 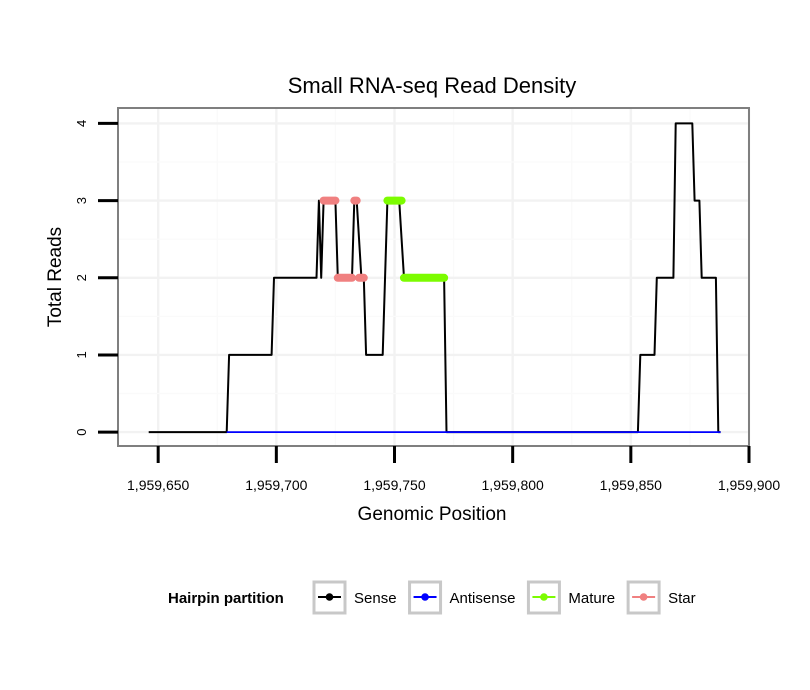 What do you see at coordinates (432, 514) in the screenshot?
I see `x-axis-title: Genomic Position` at bounding box center [432, 514].